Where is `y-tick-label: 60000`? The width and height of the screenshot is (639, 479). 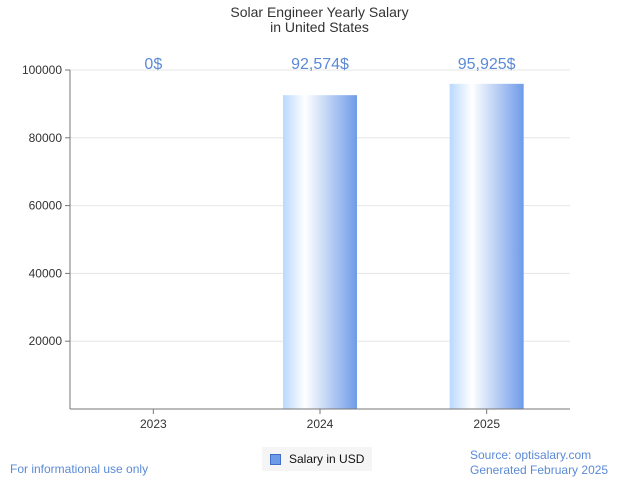 y-tick-label: 60000 is located at coordinates (46, 206).